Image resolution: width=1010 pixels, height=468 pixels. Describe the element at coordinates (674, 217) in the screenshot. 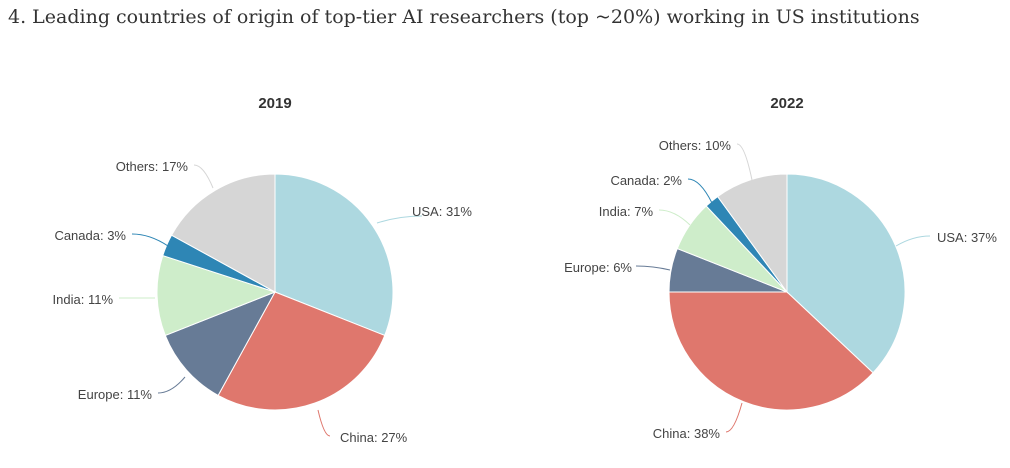

I see `connector-india-2022` at that location.